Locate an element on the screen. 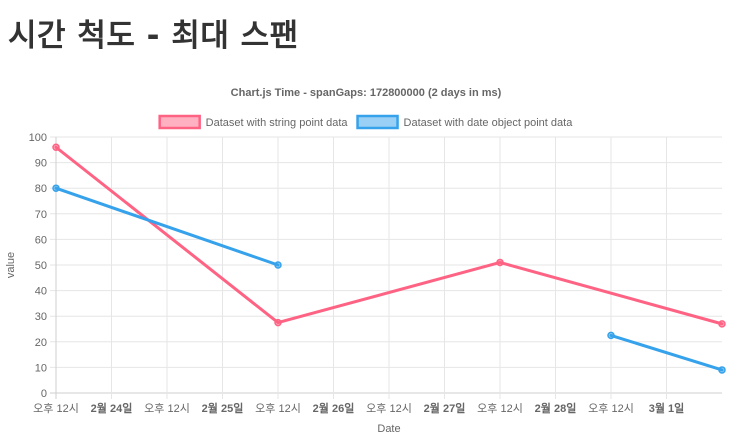 The image size is (746, 435). y-tick-label: 10 is located at coordinates (41, 368).